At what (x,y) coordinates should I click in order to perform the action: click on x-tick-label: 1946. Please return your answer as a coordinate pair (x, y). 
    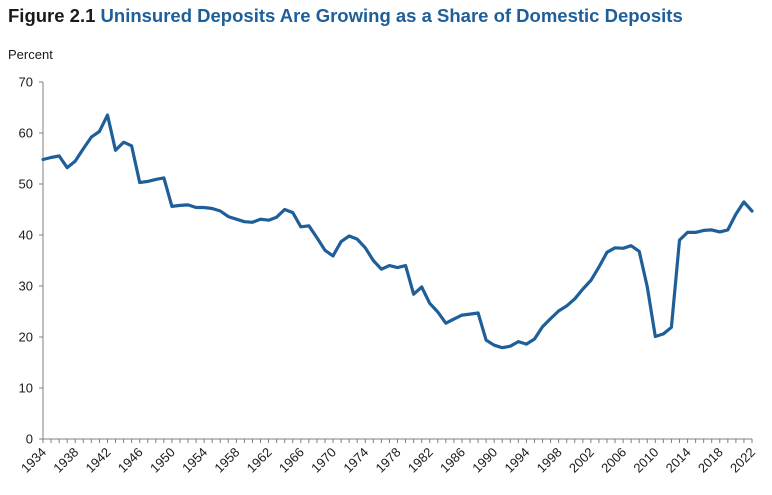
    Looking at the image, I should click on (130, 460).